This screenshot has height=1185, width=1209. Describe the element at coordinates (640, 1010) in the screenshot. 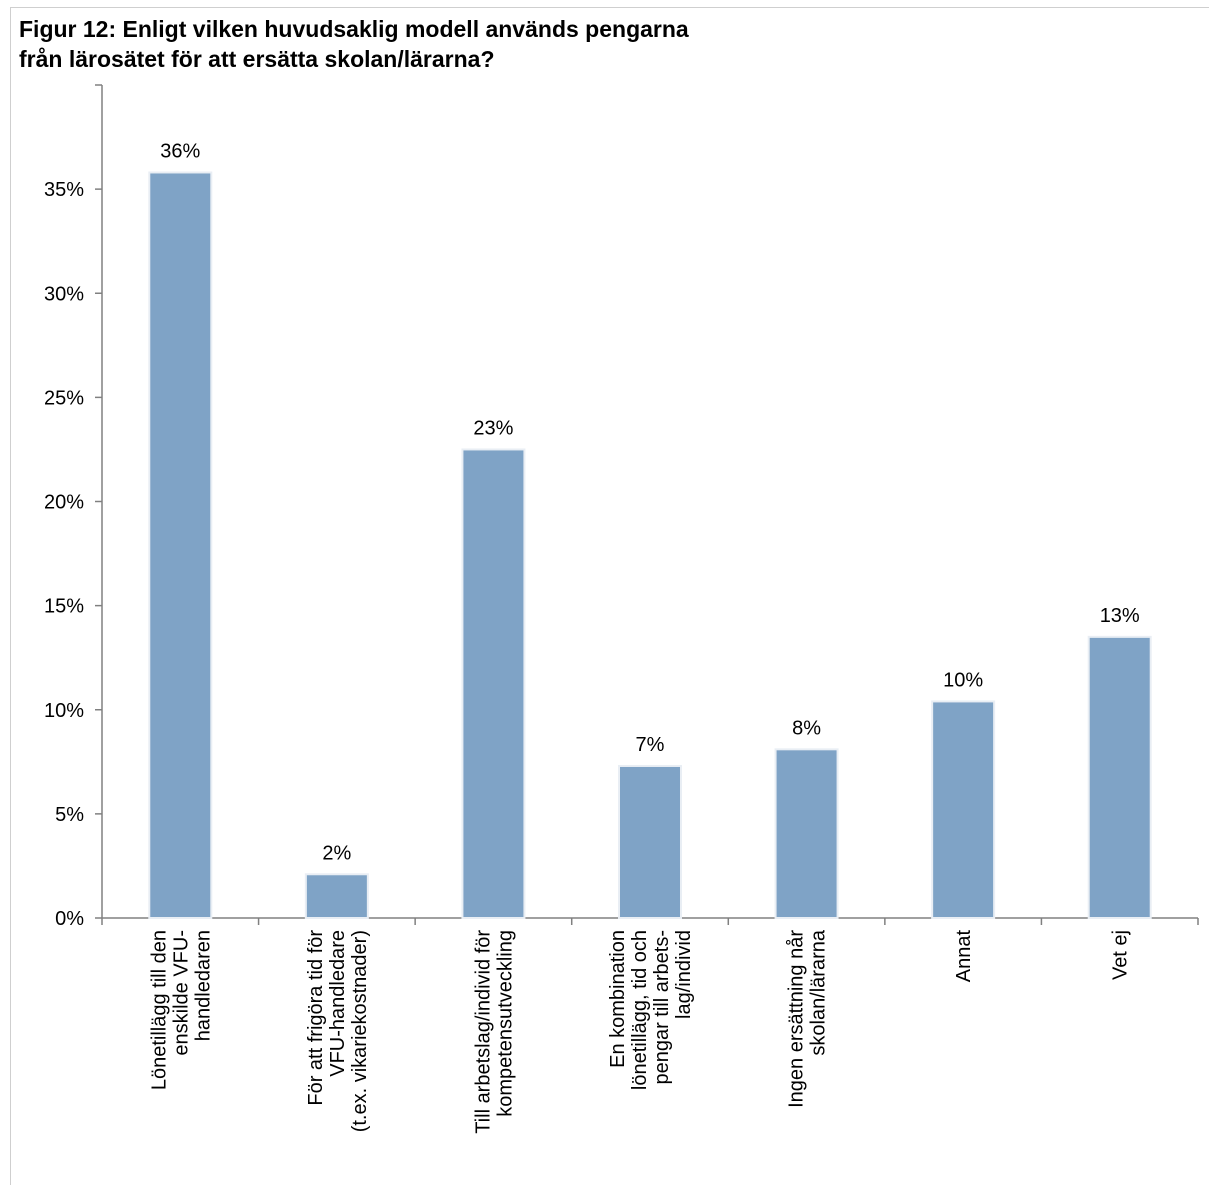

I see `category-label-line: lönetillägg, tid och` at that location.